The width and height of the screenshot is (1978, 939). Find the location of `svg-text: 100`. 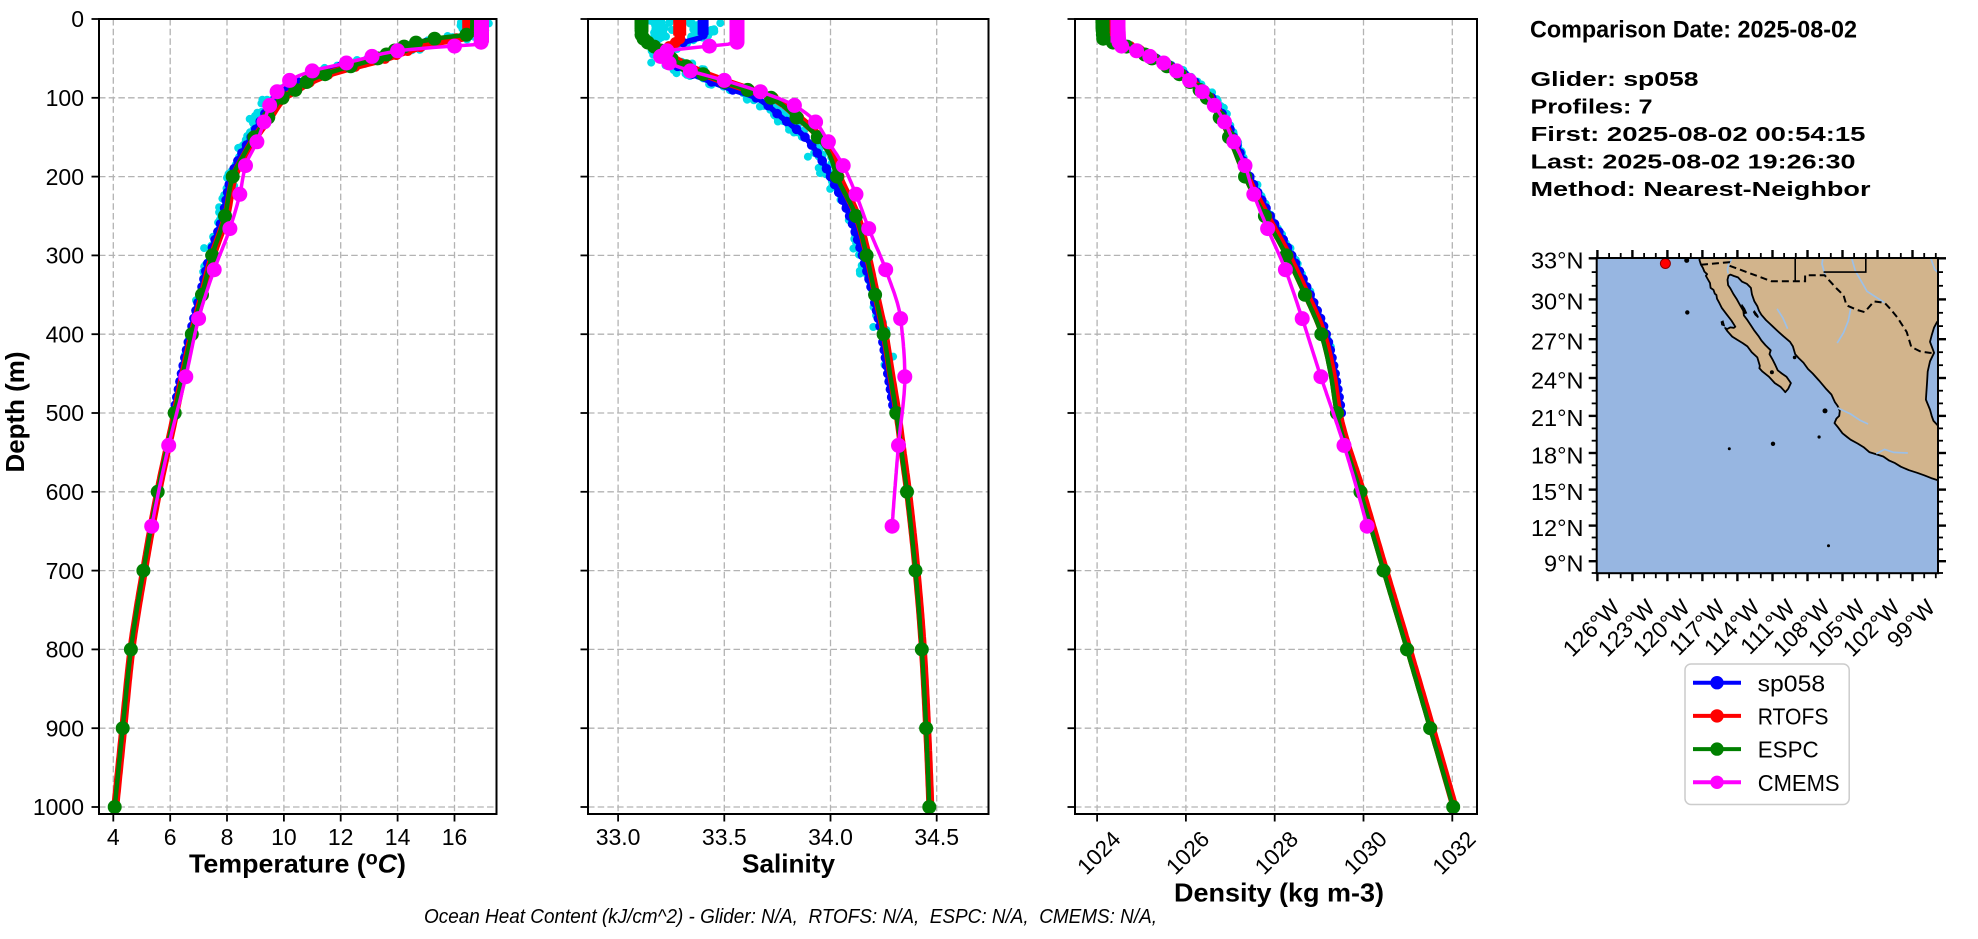

svg-text: 100 is located at coordinates (65, 98).